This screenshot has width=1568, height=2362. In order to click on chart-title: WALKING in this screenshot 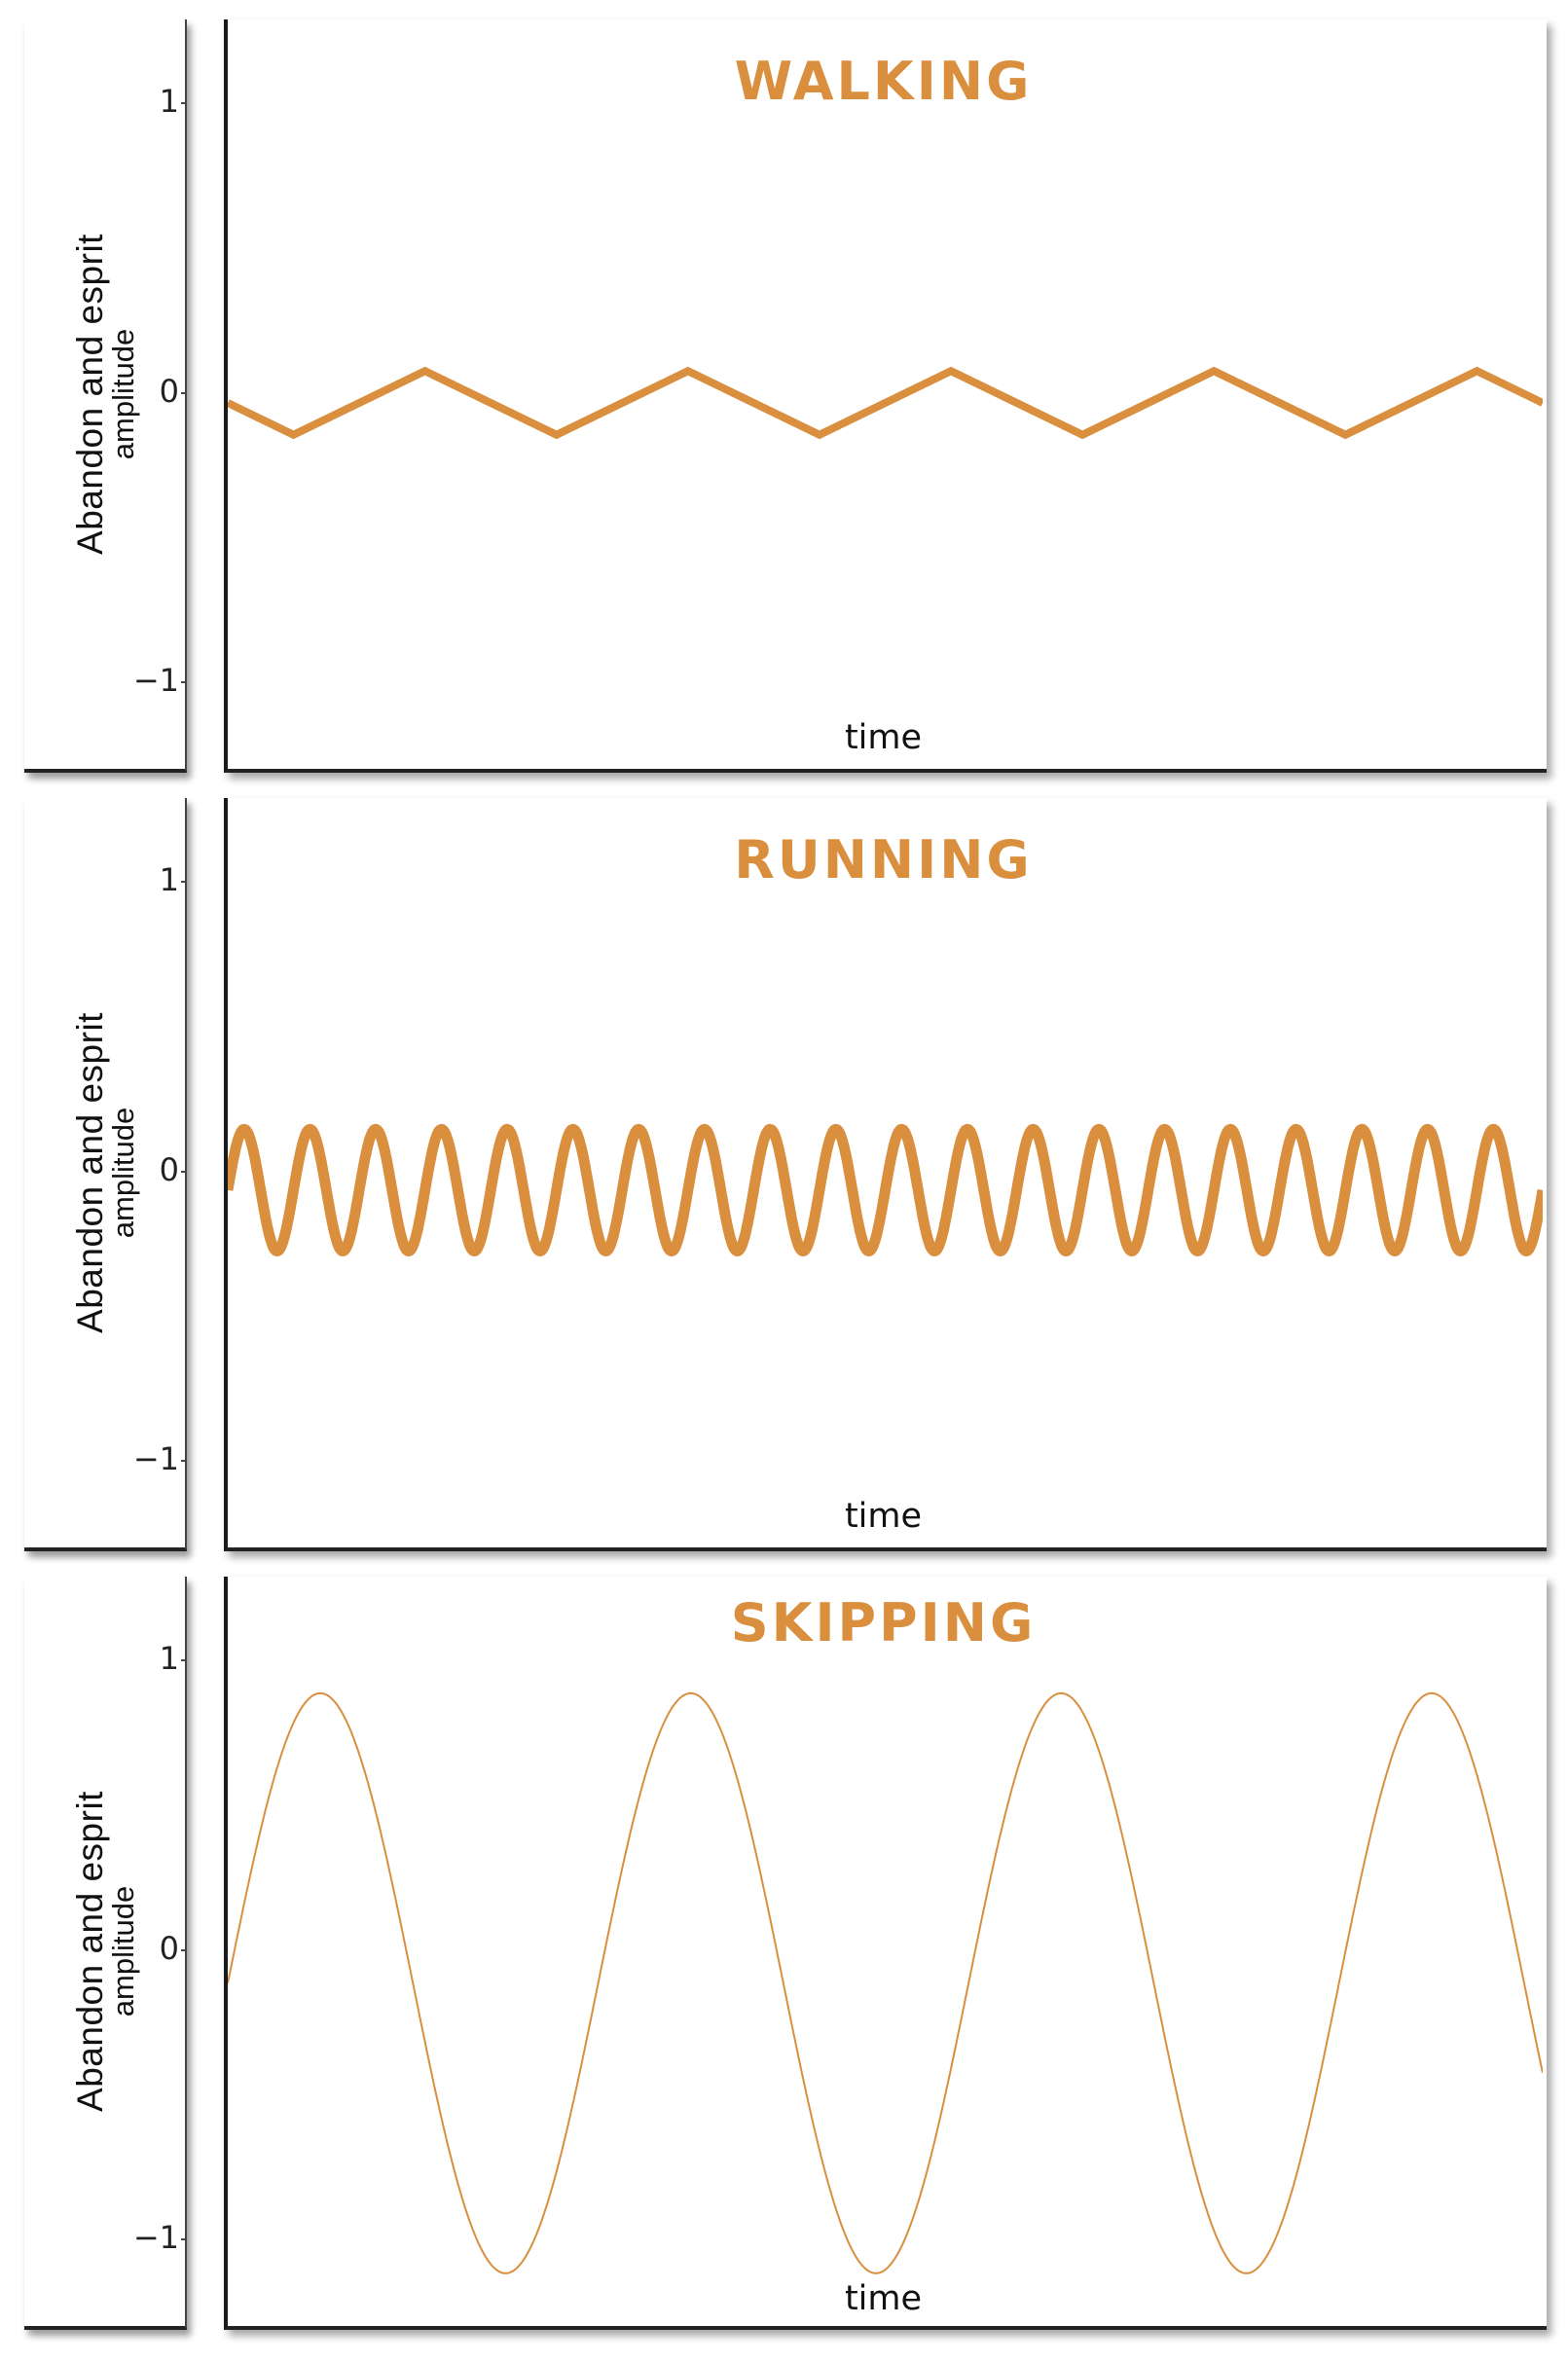, I will do `click(883, 81)`.